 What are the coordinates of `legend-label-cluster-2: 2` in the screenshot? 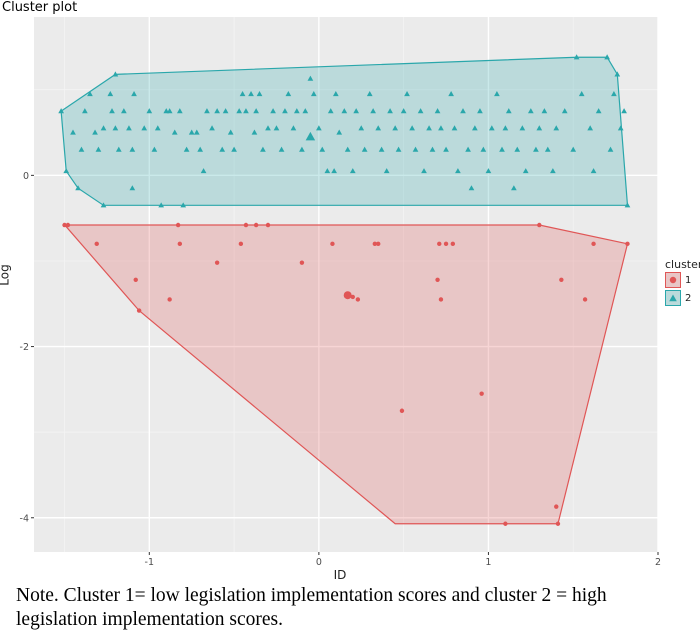 It's located at (688, 298).